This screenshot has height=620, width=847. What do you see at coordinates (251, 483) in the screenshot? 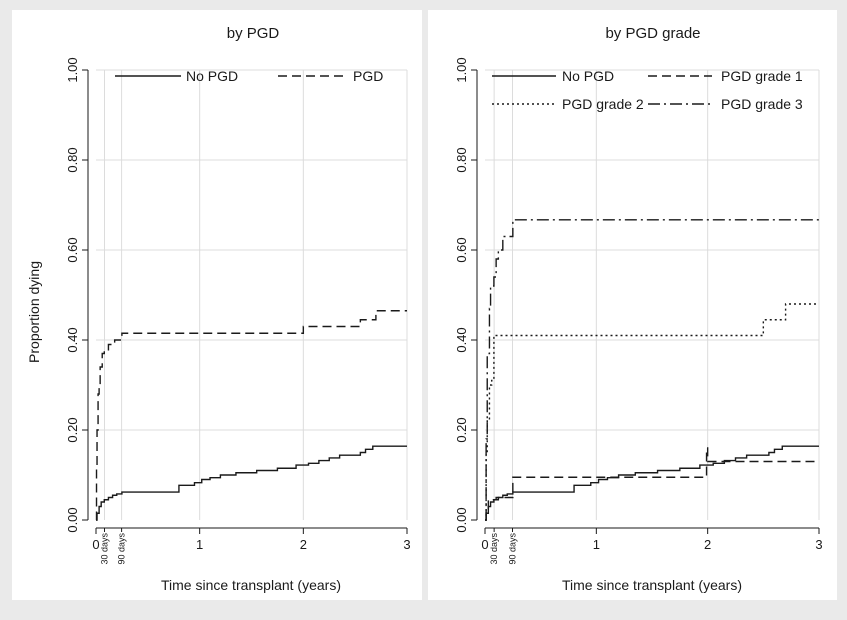
I see `series-line-no-pgd` at bounding box center [251, 483].